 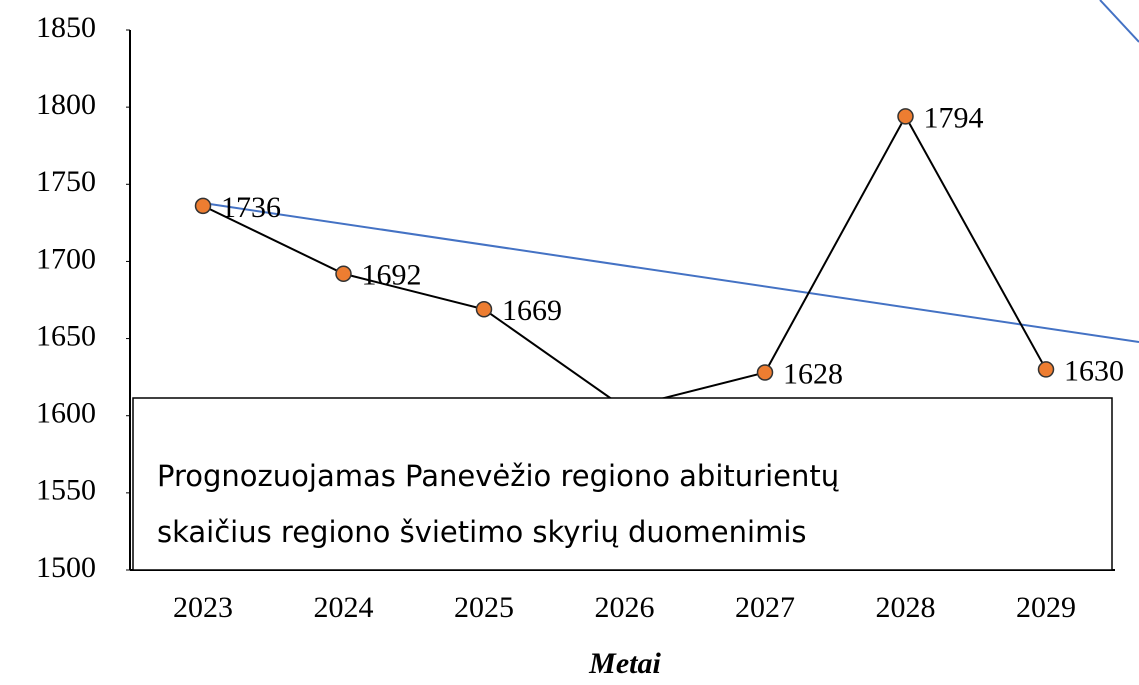 I want to click on x-tick-label: 2024, so click(x=344, y=607).